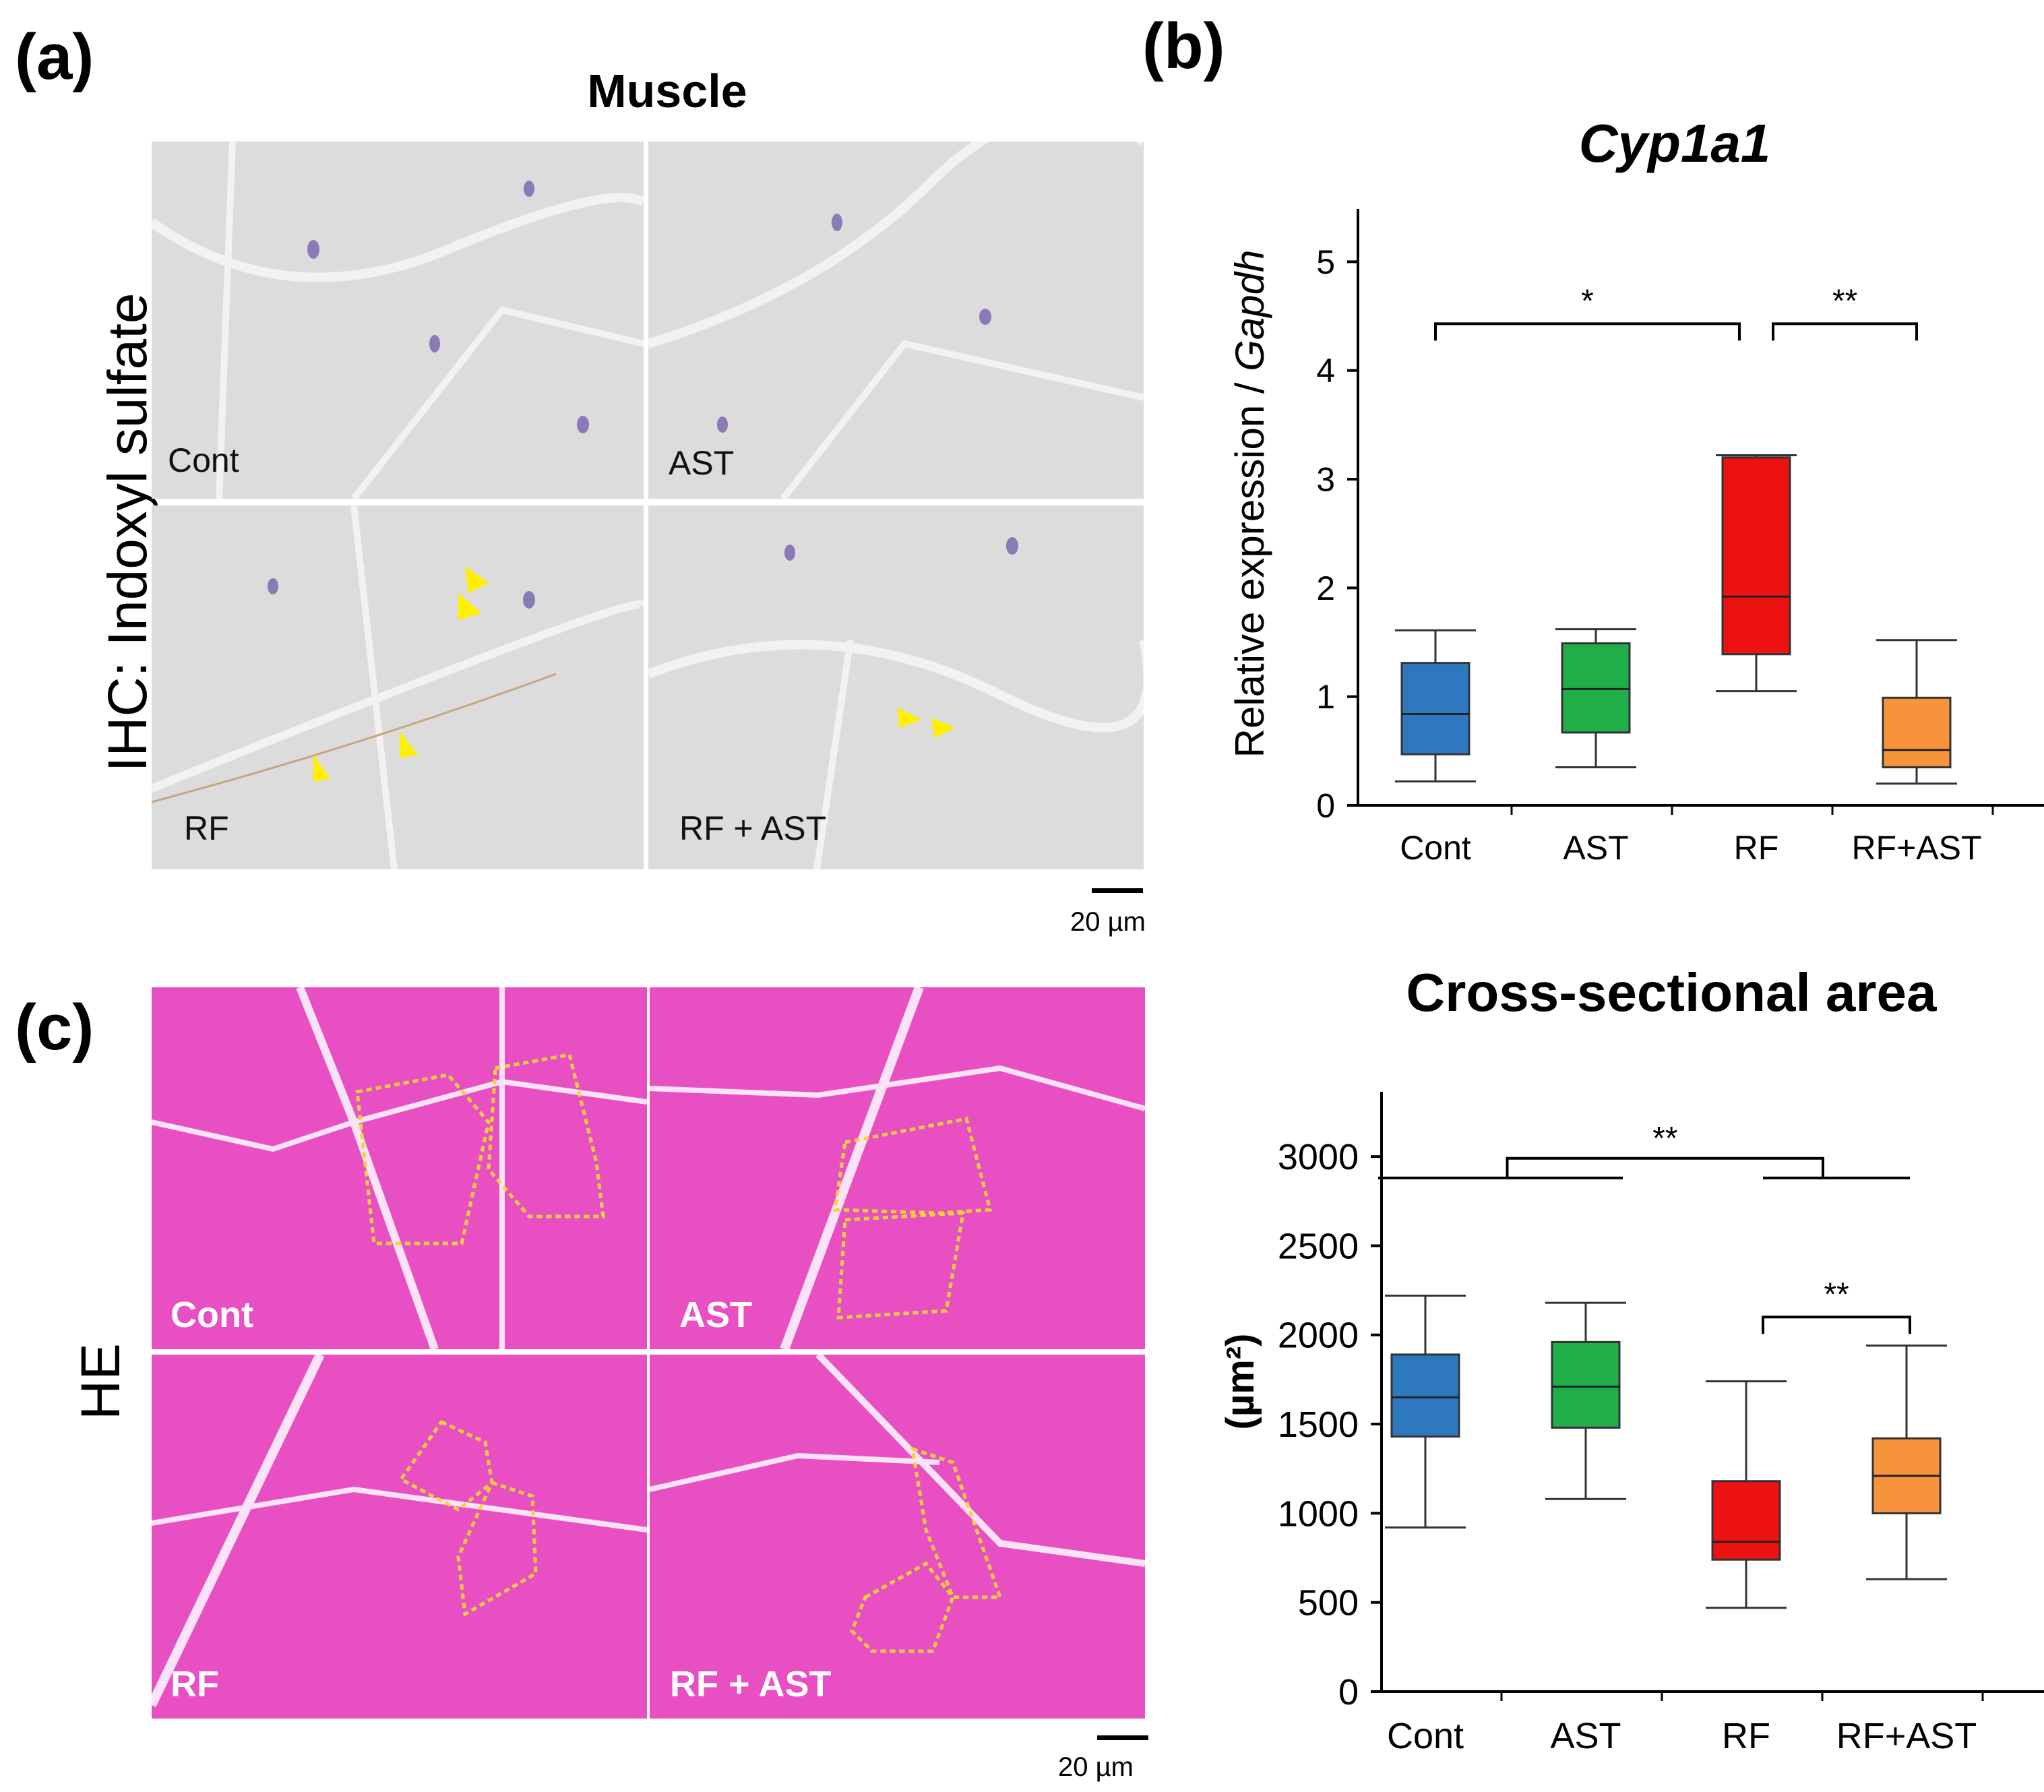 This screenshot has width=2044, height=1792. Describe the element at coordinates (715, 1315) in the screenshot. I see `he-label-ast: AST` at that location.